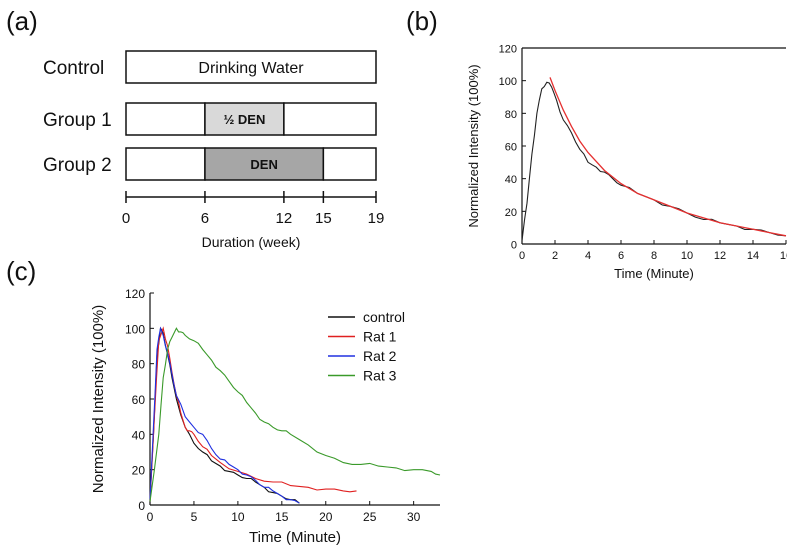  I want to click on x-tick-label: 5, so click(194, 517).